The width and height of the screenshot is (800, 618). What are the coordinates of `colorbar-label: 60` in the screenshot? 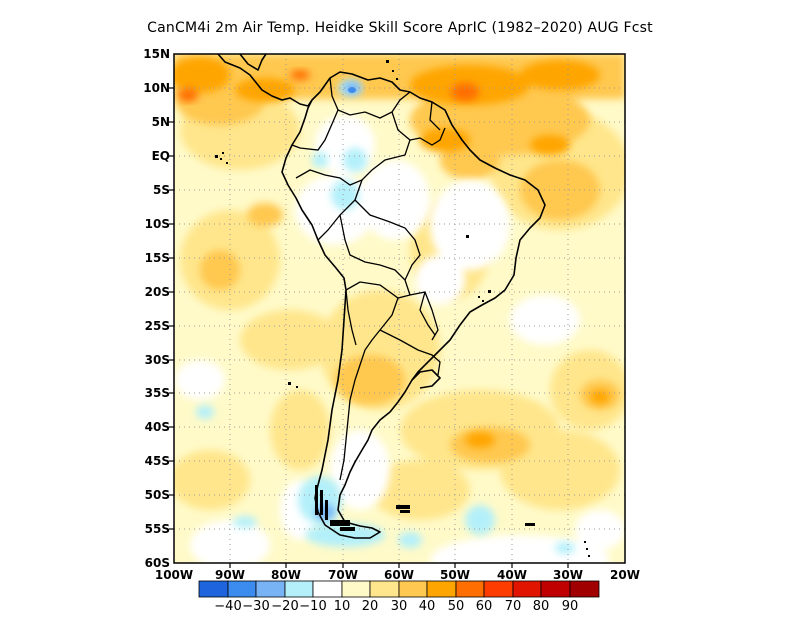 It's located at (484, 606).